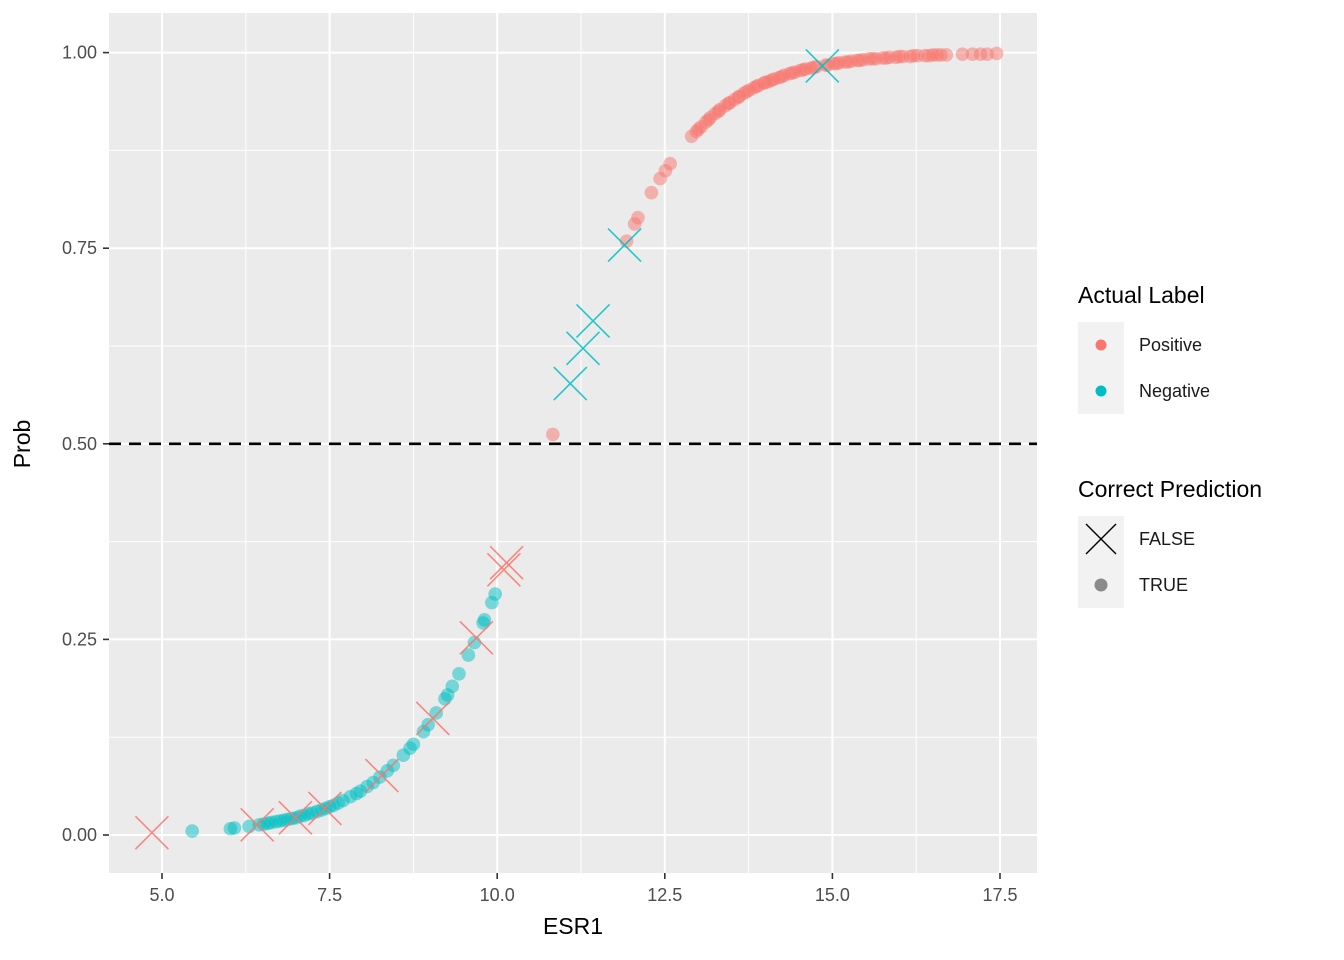 This screenshot has width=1344, height=960. What do you see at coordinates (79, 53) in the screenshot?
I see `y-tick-label: 1.00` at bounding box center [79, 53].